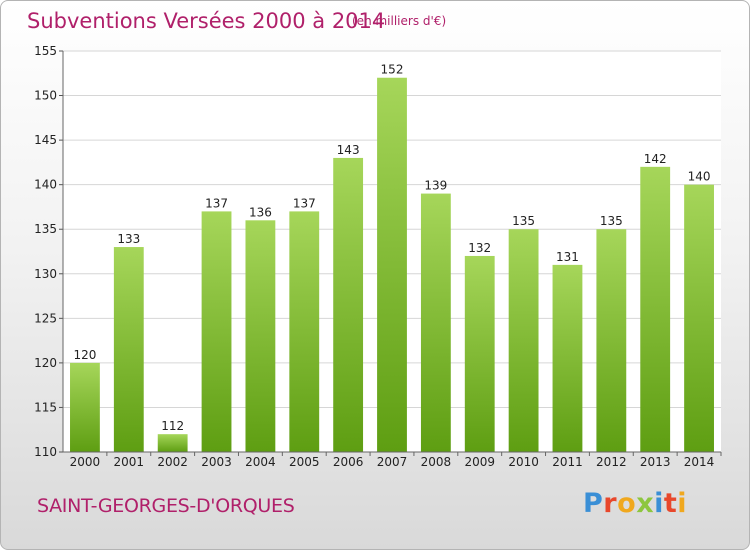 This screenshot has height=550, width=750. Describe the element at coordinates (479, 462) in the screenshot. I see `x-tick-label: 2009` at that location.